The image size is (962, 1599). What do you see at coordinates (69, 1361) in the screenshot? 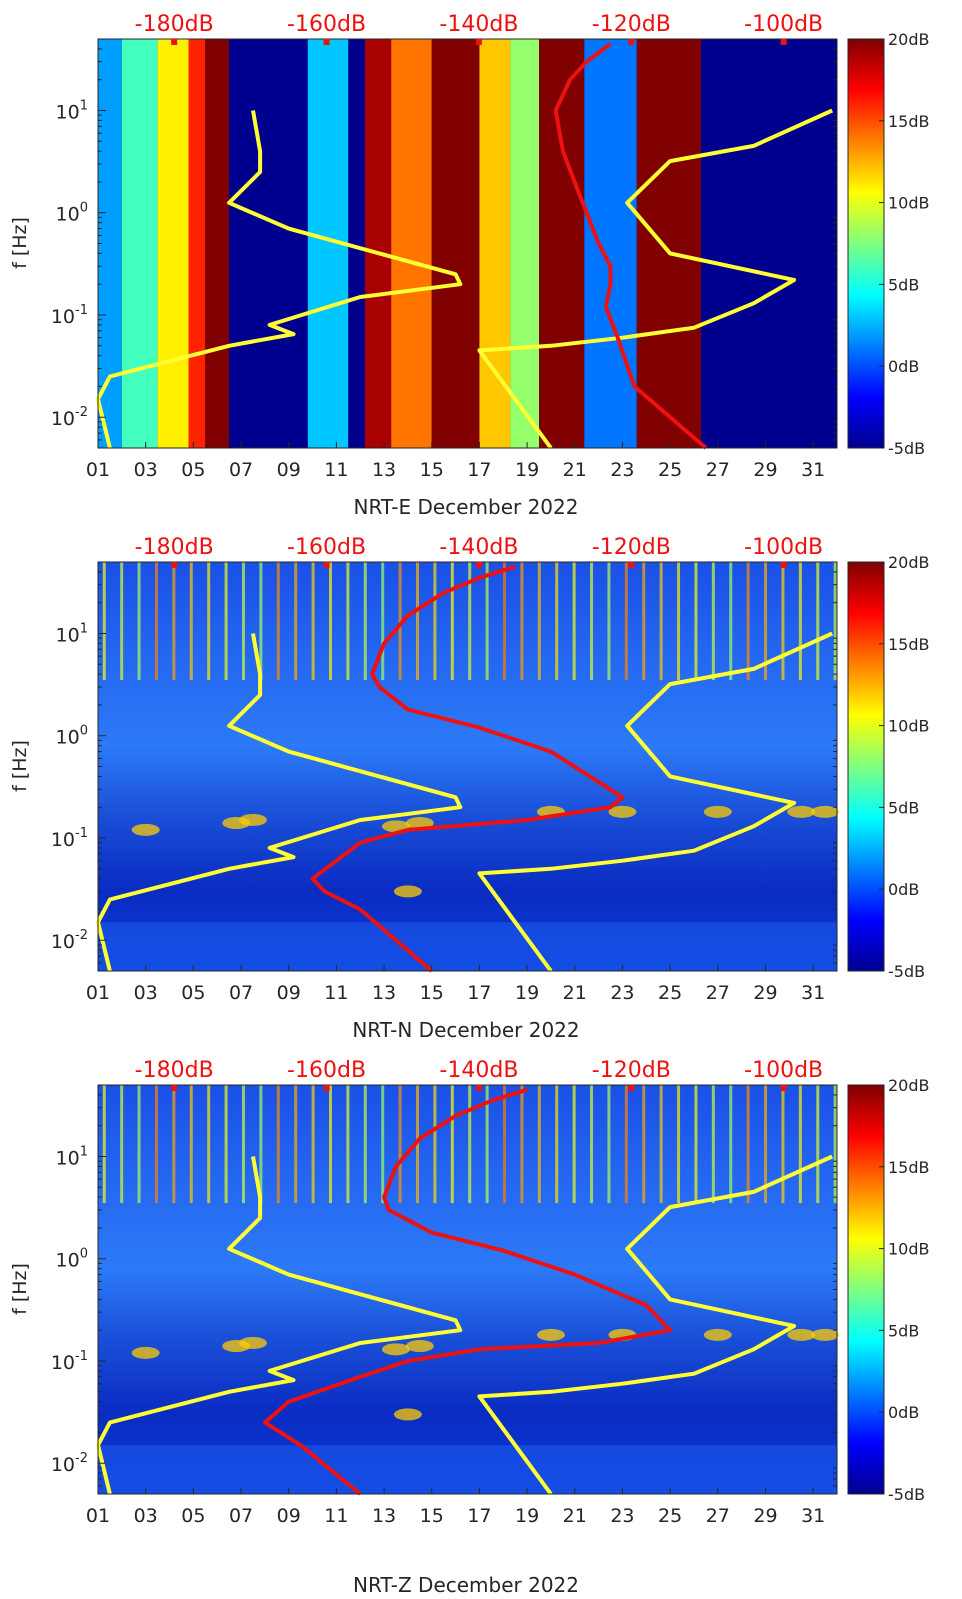
I see `y-tick-label: 10⁻¹` at bounding box center [69, 1361].